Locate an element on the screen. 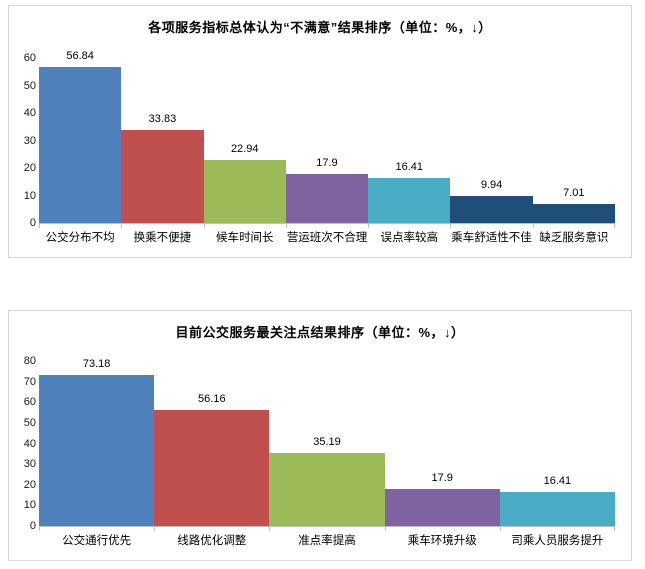  x-category-label: 缺乏服务意识 is located at coordinates (574, 238).